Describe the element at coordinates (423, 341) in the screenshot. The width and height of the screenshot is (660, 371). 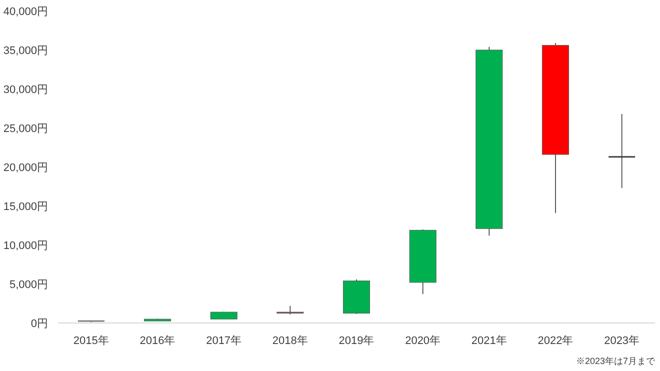
I see `x-tick-label: 2020年` at that location.